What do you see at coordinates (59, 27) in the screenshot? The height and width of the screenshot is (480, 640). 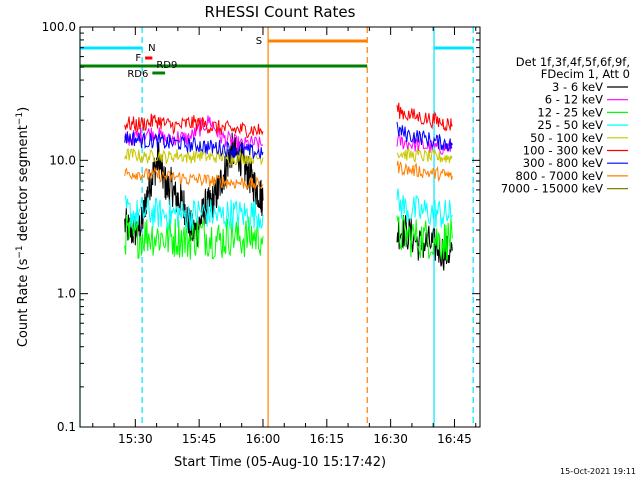 I see `y-tick-label-3: 100.0` at bounding box center [59, 27].